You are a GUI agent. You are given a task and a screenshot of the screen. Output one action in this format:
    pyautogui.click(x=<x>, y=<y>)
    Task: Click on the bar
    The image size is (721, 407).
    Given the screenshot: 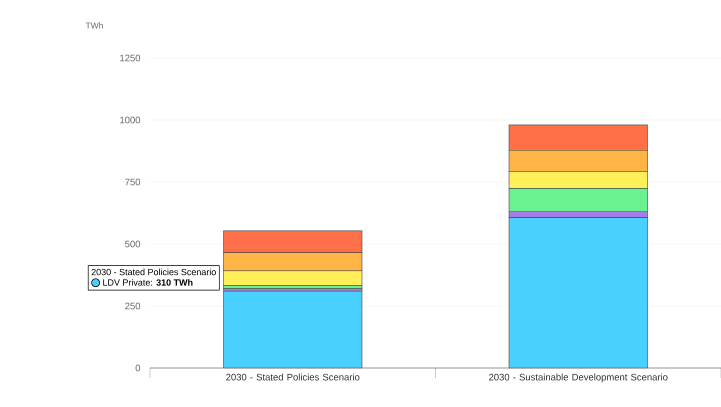 What is the action you would take?
    pyautogui.click(x=292, y=329)
    